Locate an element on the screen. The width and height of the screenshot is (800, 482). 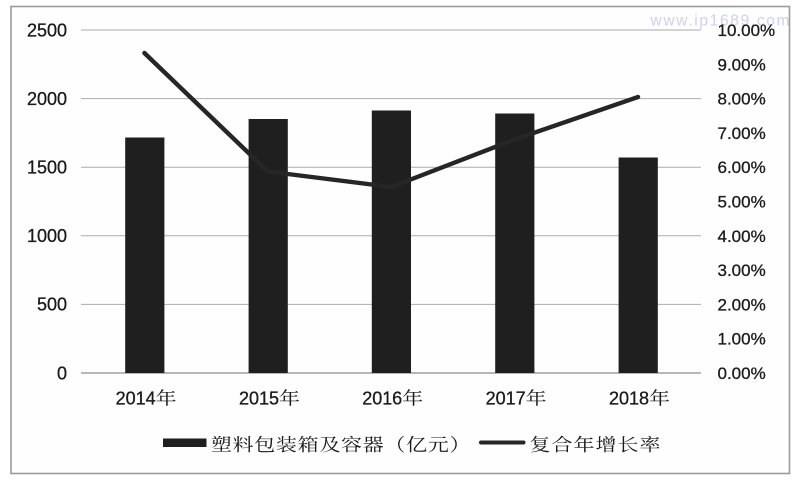
svg-text: 1.00% is located at coordinates (742, 339).